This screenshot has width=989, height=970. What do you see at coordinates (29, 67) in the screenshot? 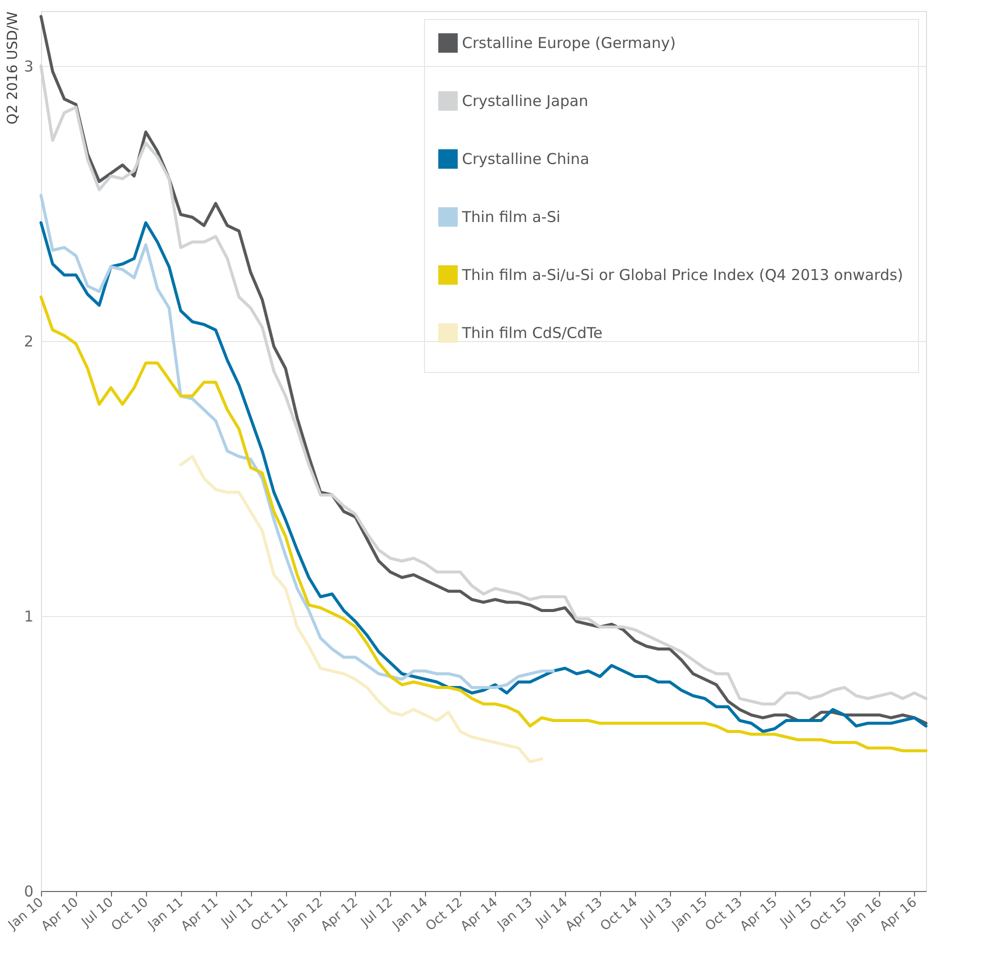
I see `y-tick-label: 3` at bounding box center [29, 67].